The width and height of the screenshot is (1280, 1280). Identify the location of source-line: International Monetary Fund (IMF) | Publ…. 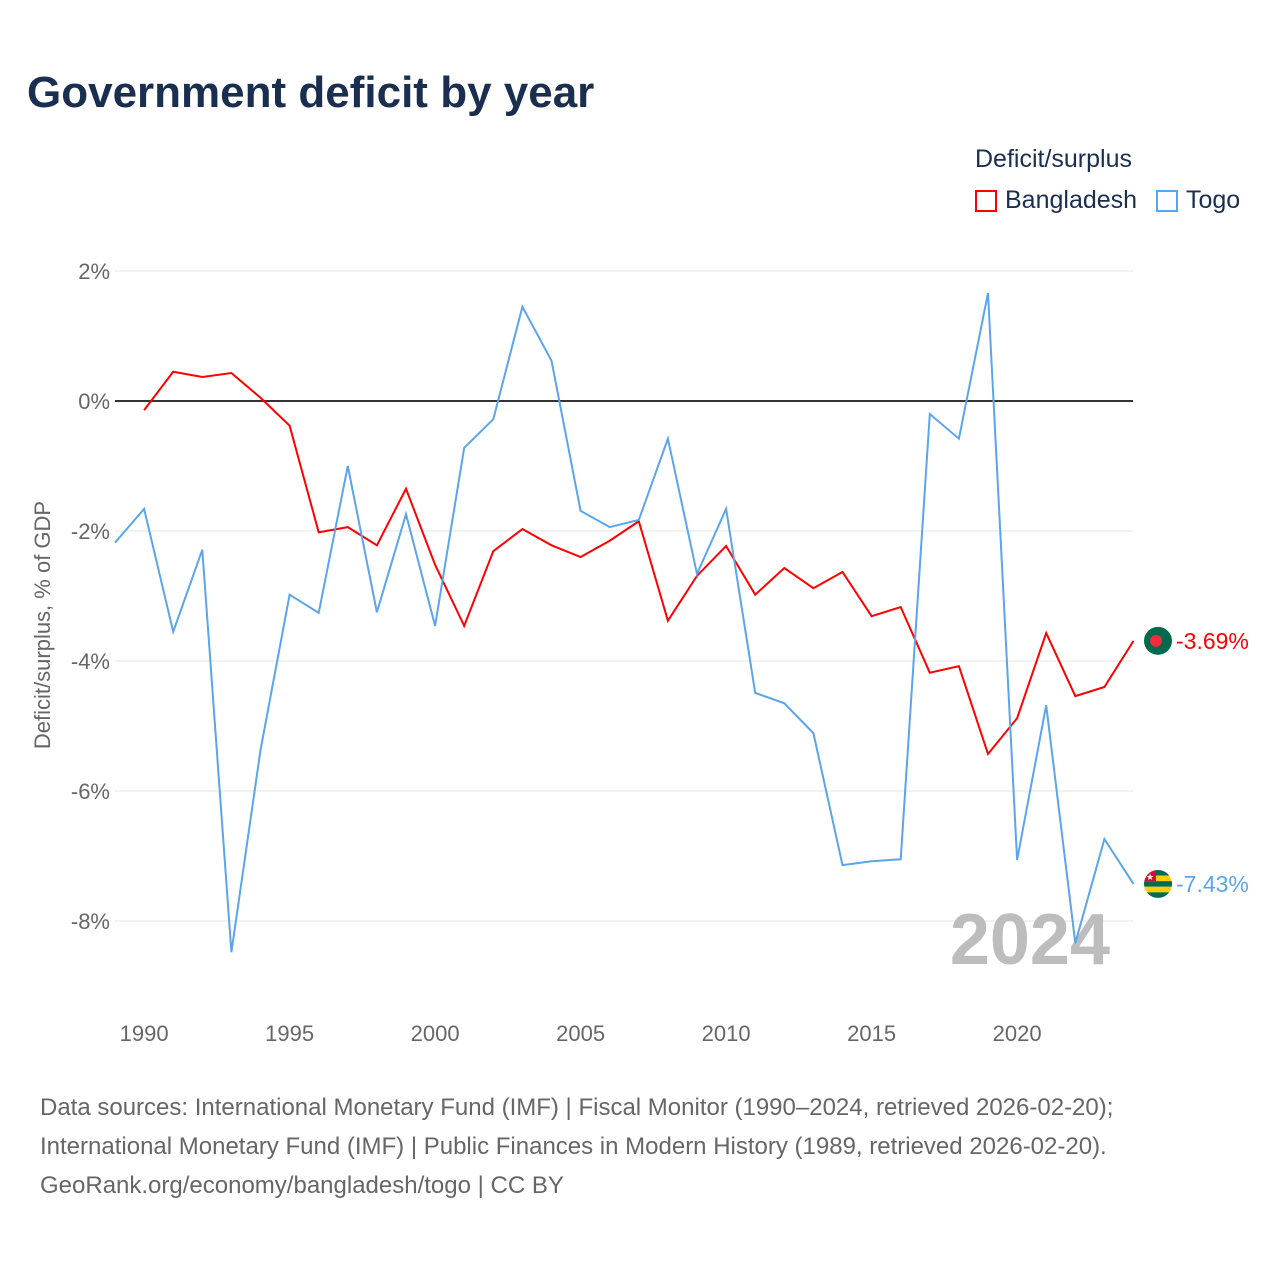
(573, 1146).